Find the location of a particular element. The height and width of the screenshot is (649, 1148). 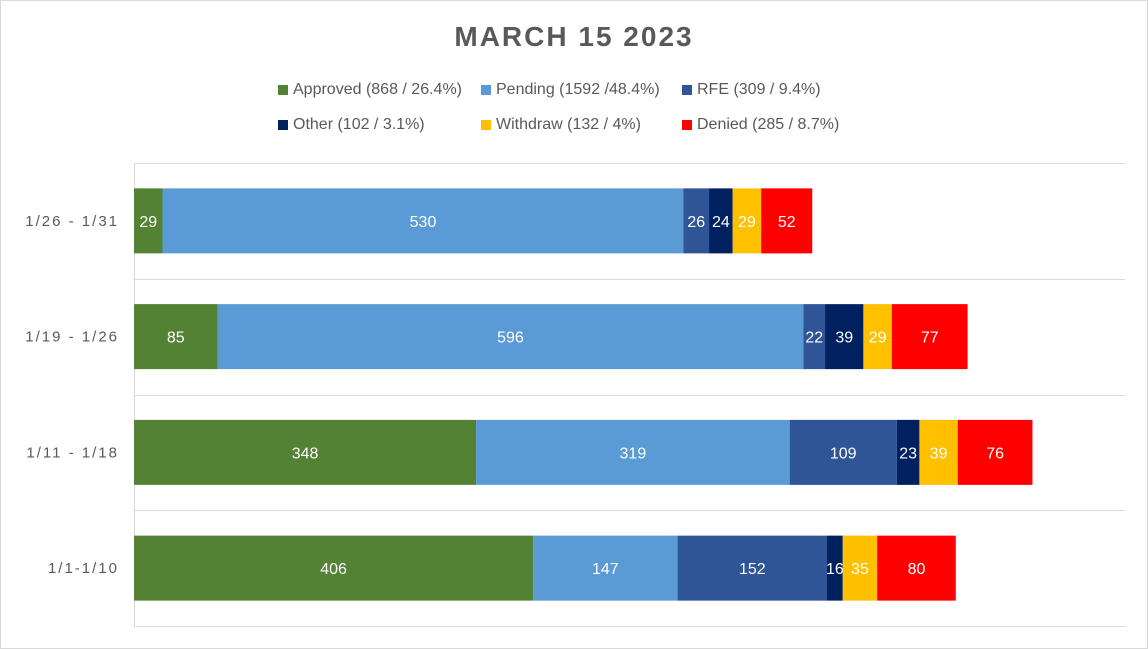

data-label: 85 is located at coordinates (176, 338).